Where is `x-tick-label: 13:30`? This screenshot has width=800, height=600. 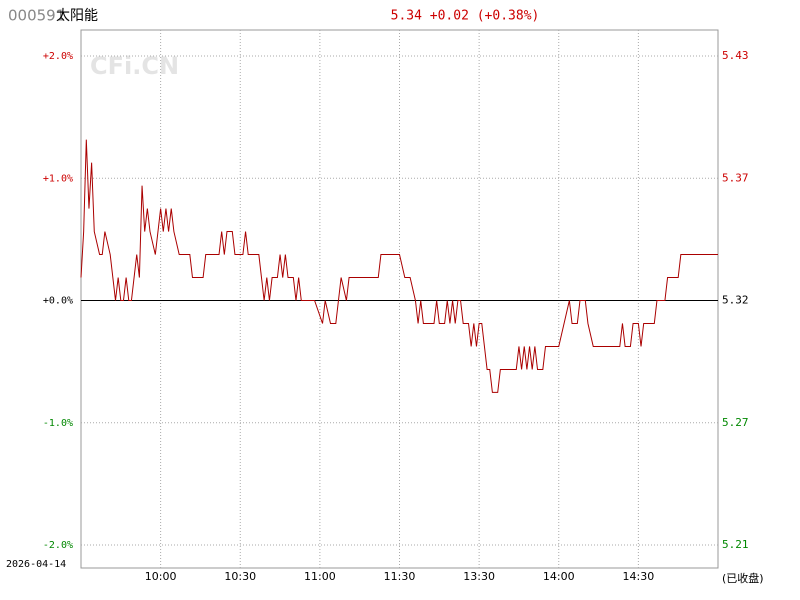
x-tick-label: 13:30 is located at coordinates (479, 576).